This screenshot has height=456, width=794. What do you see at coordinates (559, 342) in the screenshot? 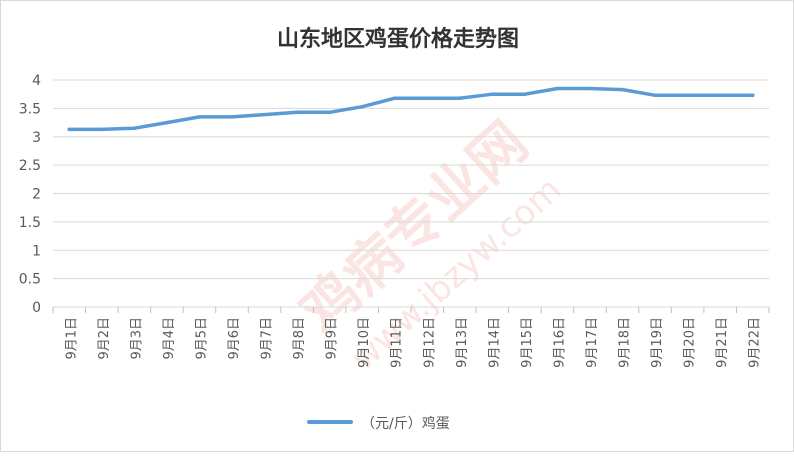
I see `x-tick-label: 9月16日` at bounding box center [559, 342].